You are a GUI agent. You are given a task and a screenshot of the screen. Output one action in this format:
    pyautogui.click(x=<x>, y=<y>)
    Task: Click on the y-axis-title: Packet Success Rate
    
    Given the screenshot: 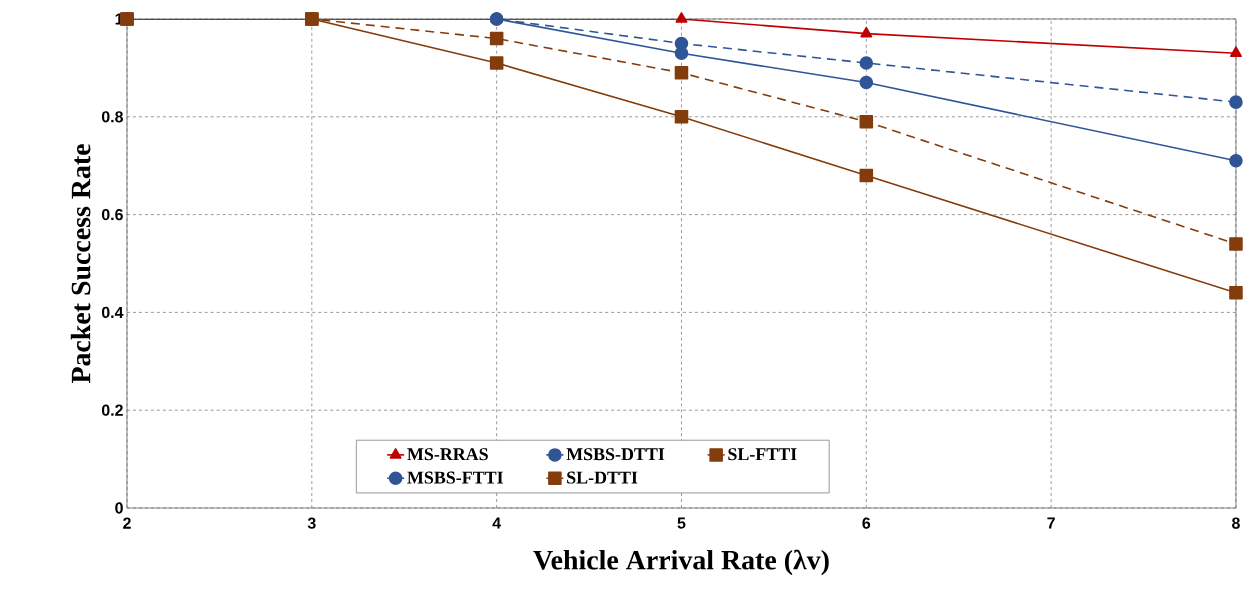 What is the action you would take?
    pyautogui.click(x=80, y=264)
    